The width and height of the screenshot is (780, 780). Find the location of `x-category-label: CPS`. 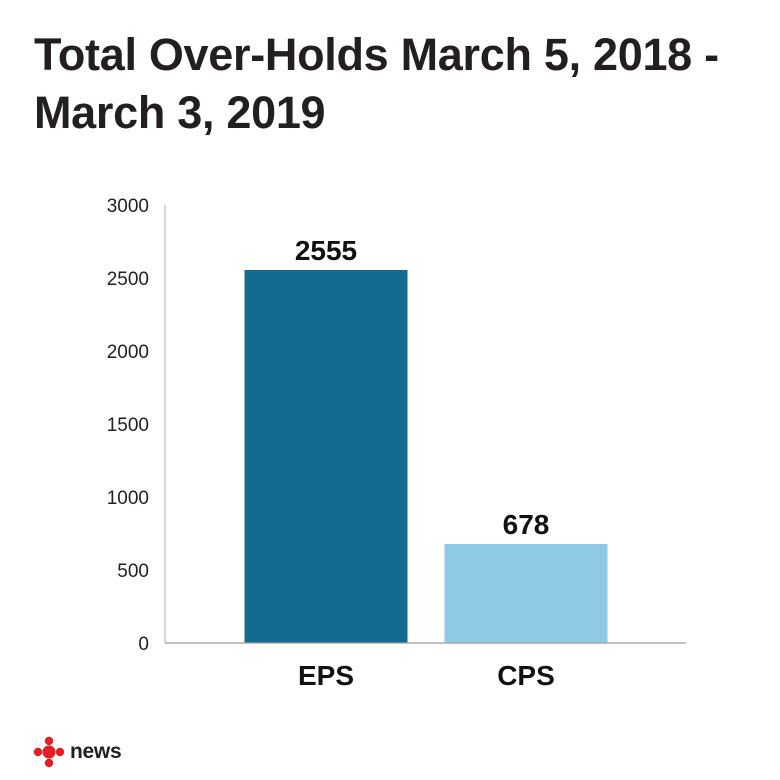

x-category-label: CPS is located at coordinates (526, 675).